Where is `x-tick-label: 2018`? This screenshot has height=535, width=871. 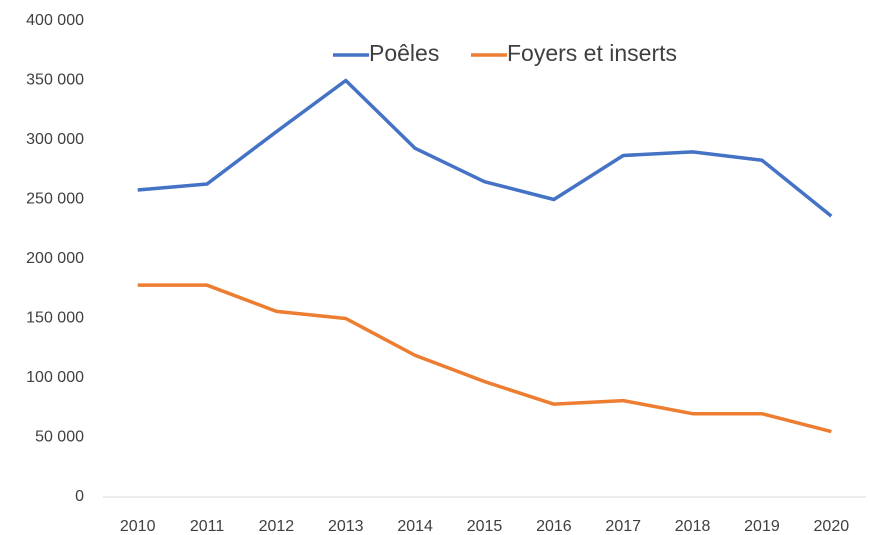
x-tick-label: 2018 is located at coordinates (693, 526).